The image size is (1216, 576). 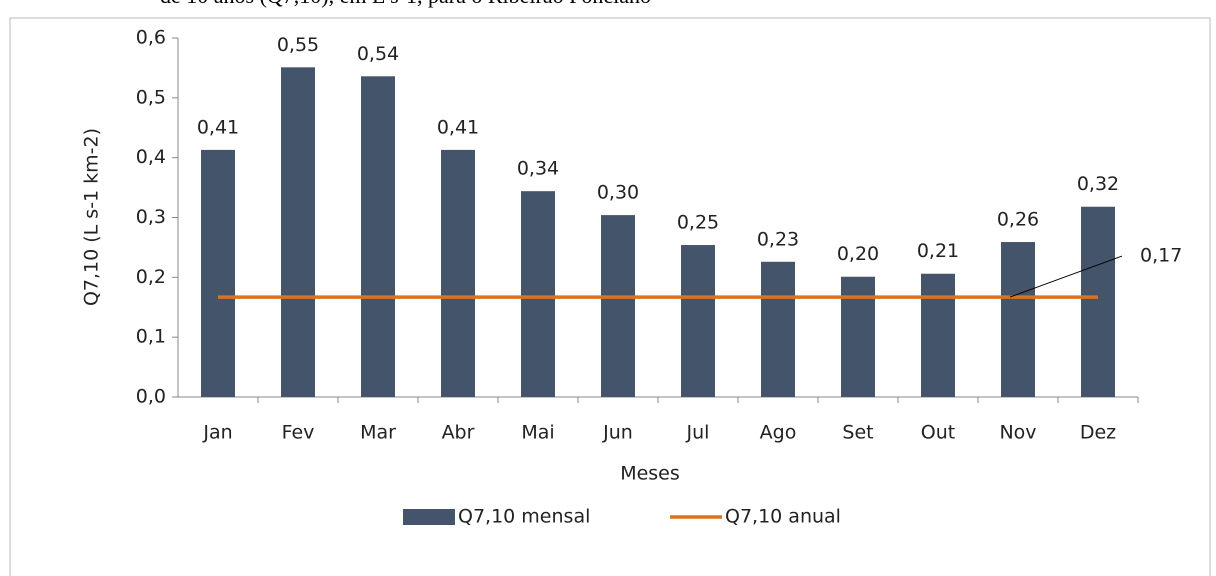 What do you see at coordinates (1066, 276) in the screenshot?
I see `leader-line` at bounding box center [1066, 276].